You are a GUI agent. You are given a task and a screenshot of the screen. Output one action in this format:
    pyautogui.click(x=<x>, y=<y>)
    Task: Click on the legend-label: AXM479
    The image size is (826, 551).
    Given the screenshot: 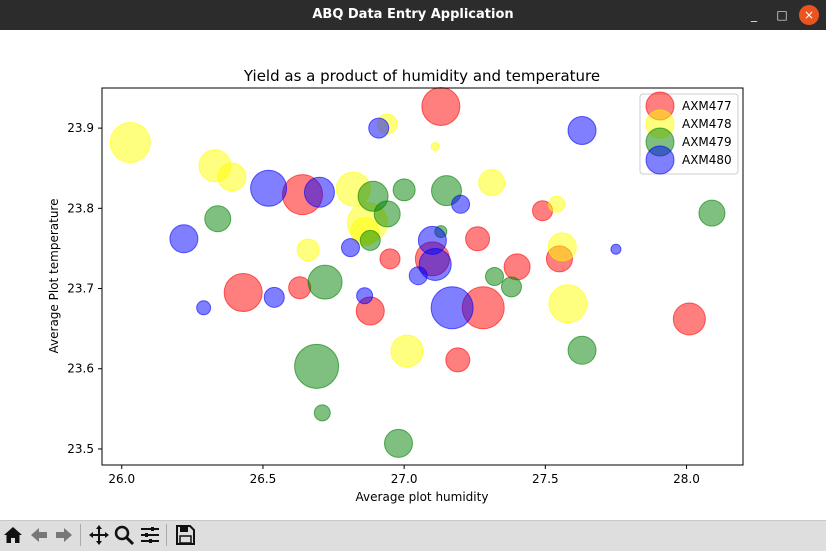 What is the action you would take?
    pyautogui.click(x=707, y=142)
    